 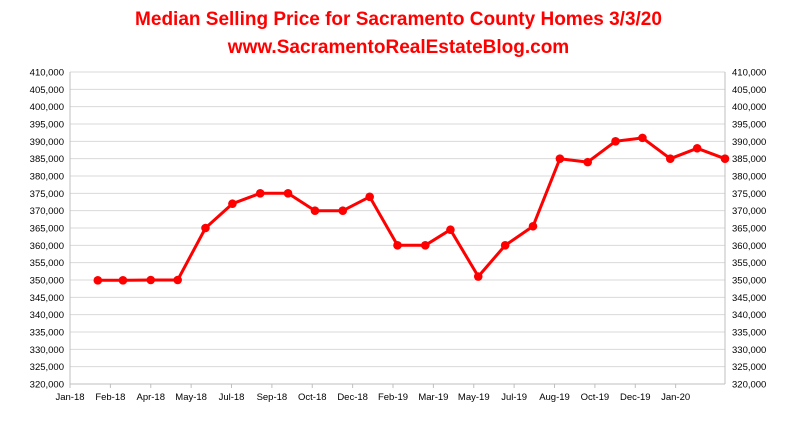 I want to click on chart-subtitle: www.SacramentoRealEstateBlog.com, so click(x=398, y=47).